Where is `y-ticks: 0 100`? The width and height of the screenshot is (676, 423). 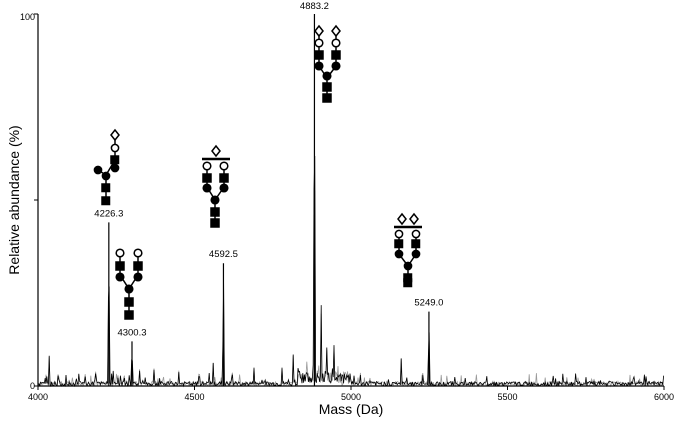 y-ticks: 0 100 is located at coordinates (29, 201).